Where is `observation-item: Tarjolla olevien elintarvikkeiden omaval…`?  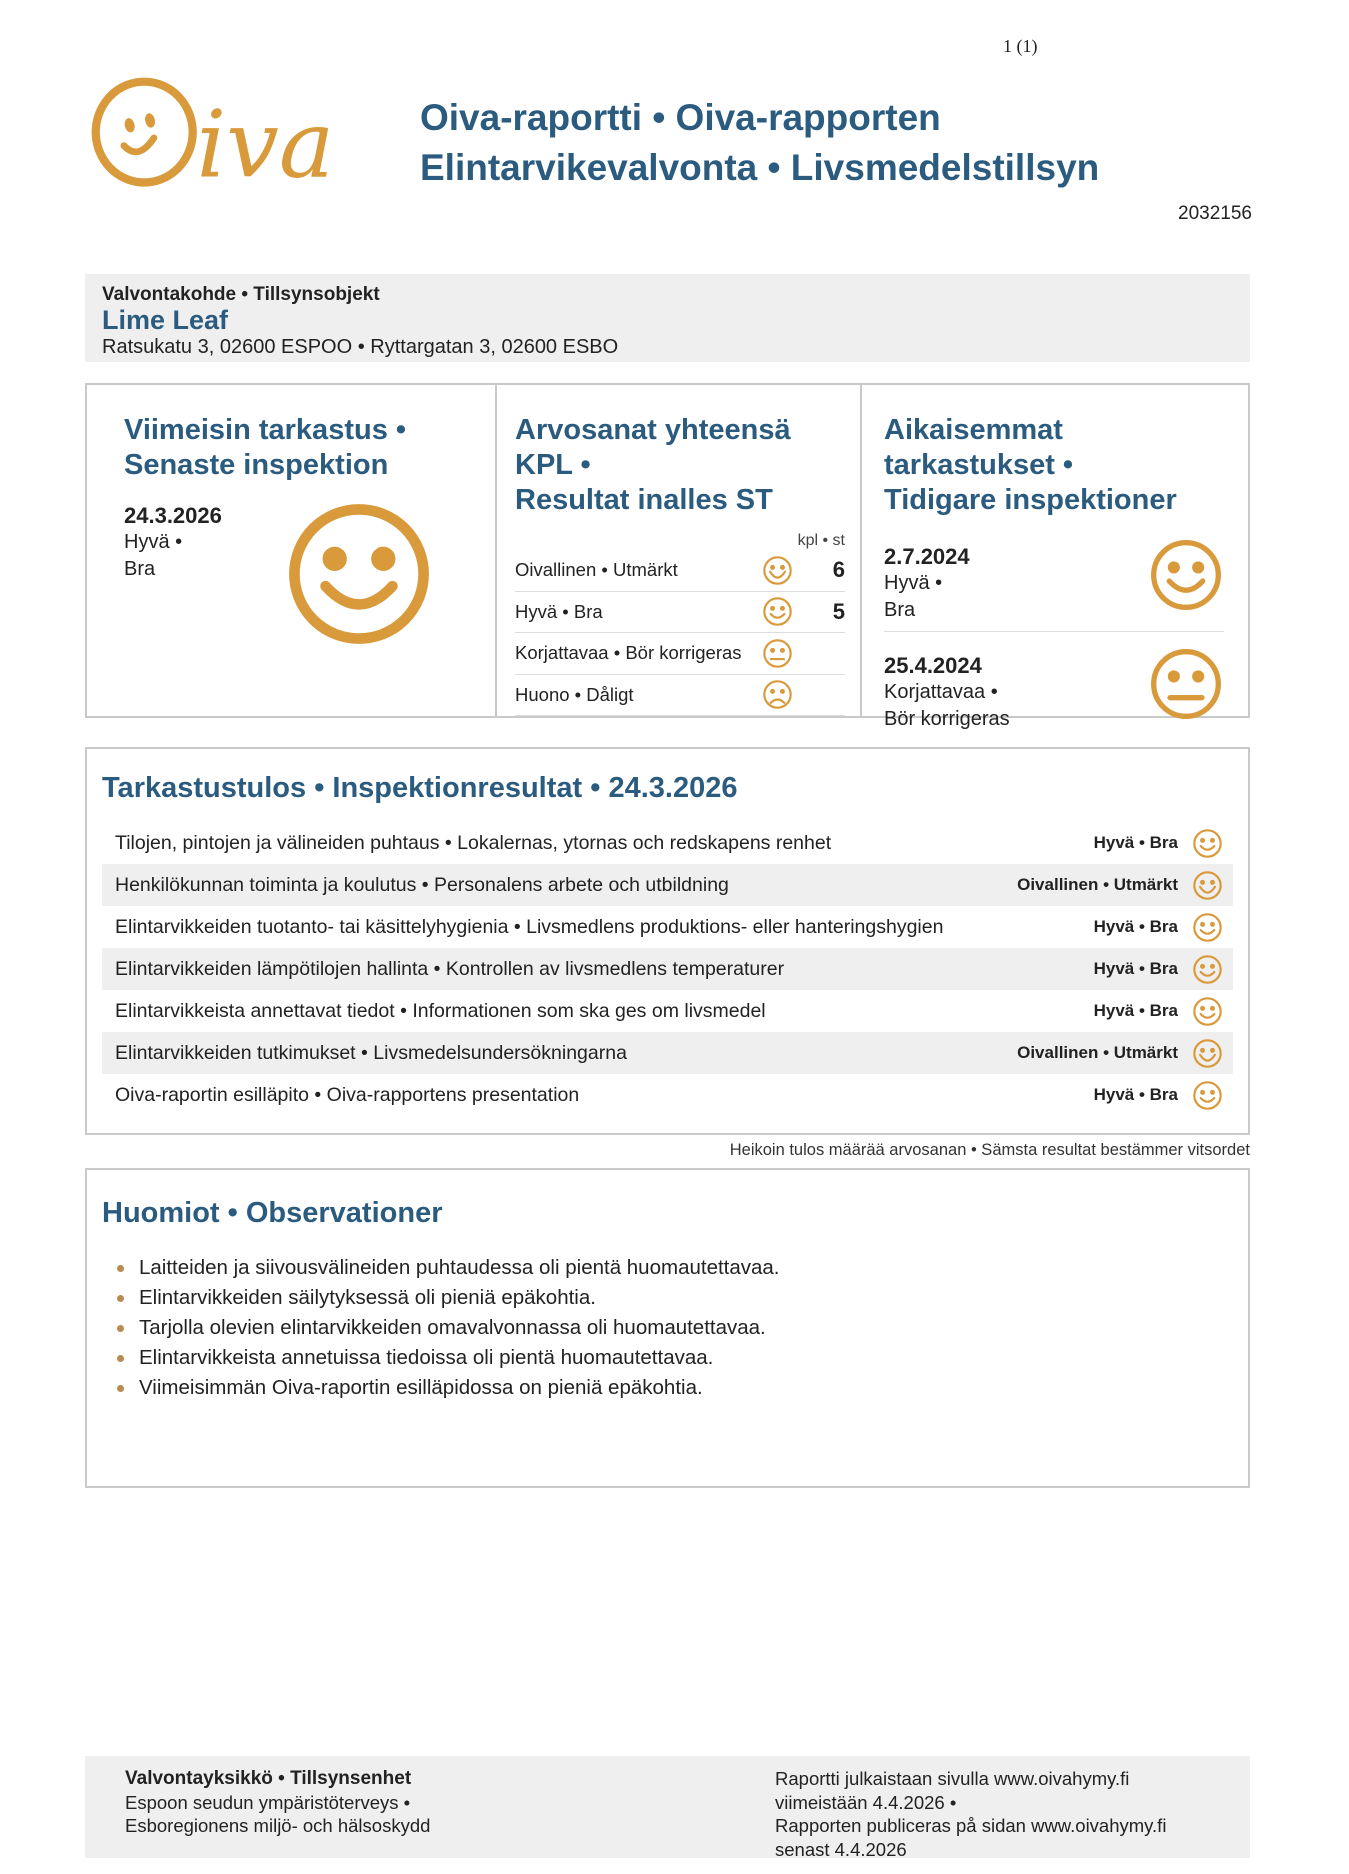 observation-item: Tarjolla olevien elintarvikkeiden omaval… is located at coordinates (682, 1328).